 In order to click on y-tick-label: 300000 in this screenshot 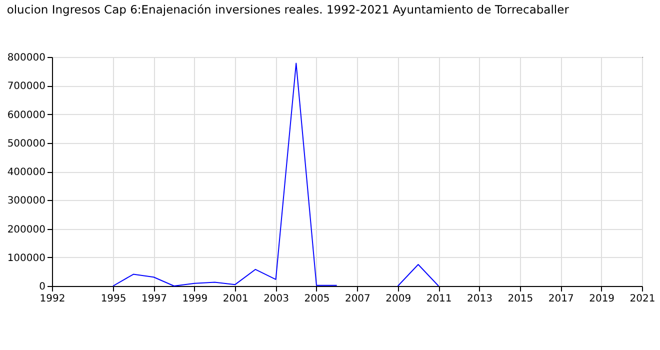, I will do `click(26, 201)`.